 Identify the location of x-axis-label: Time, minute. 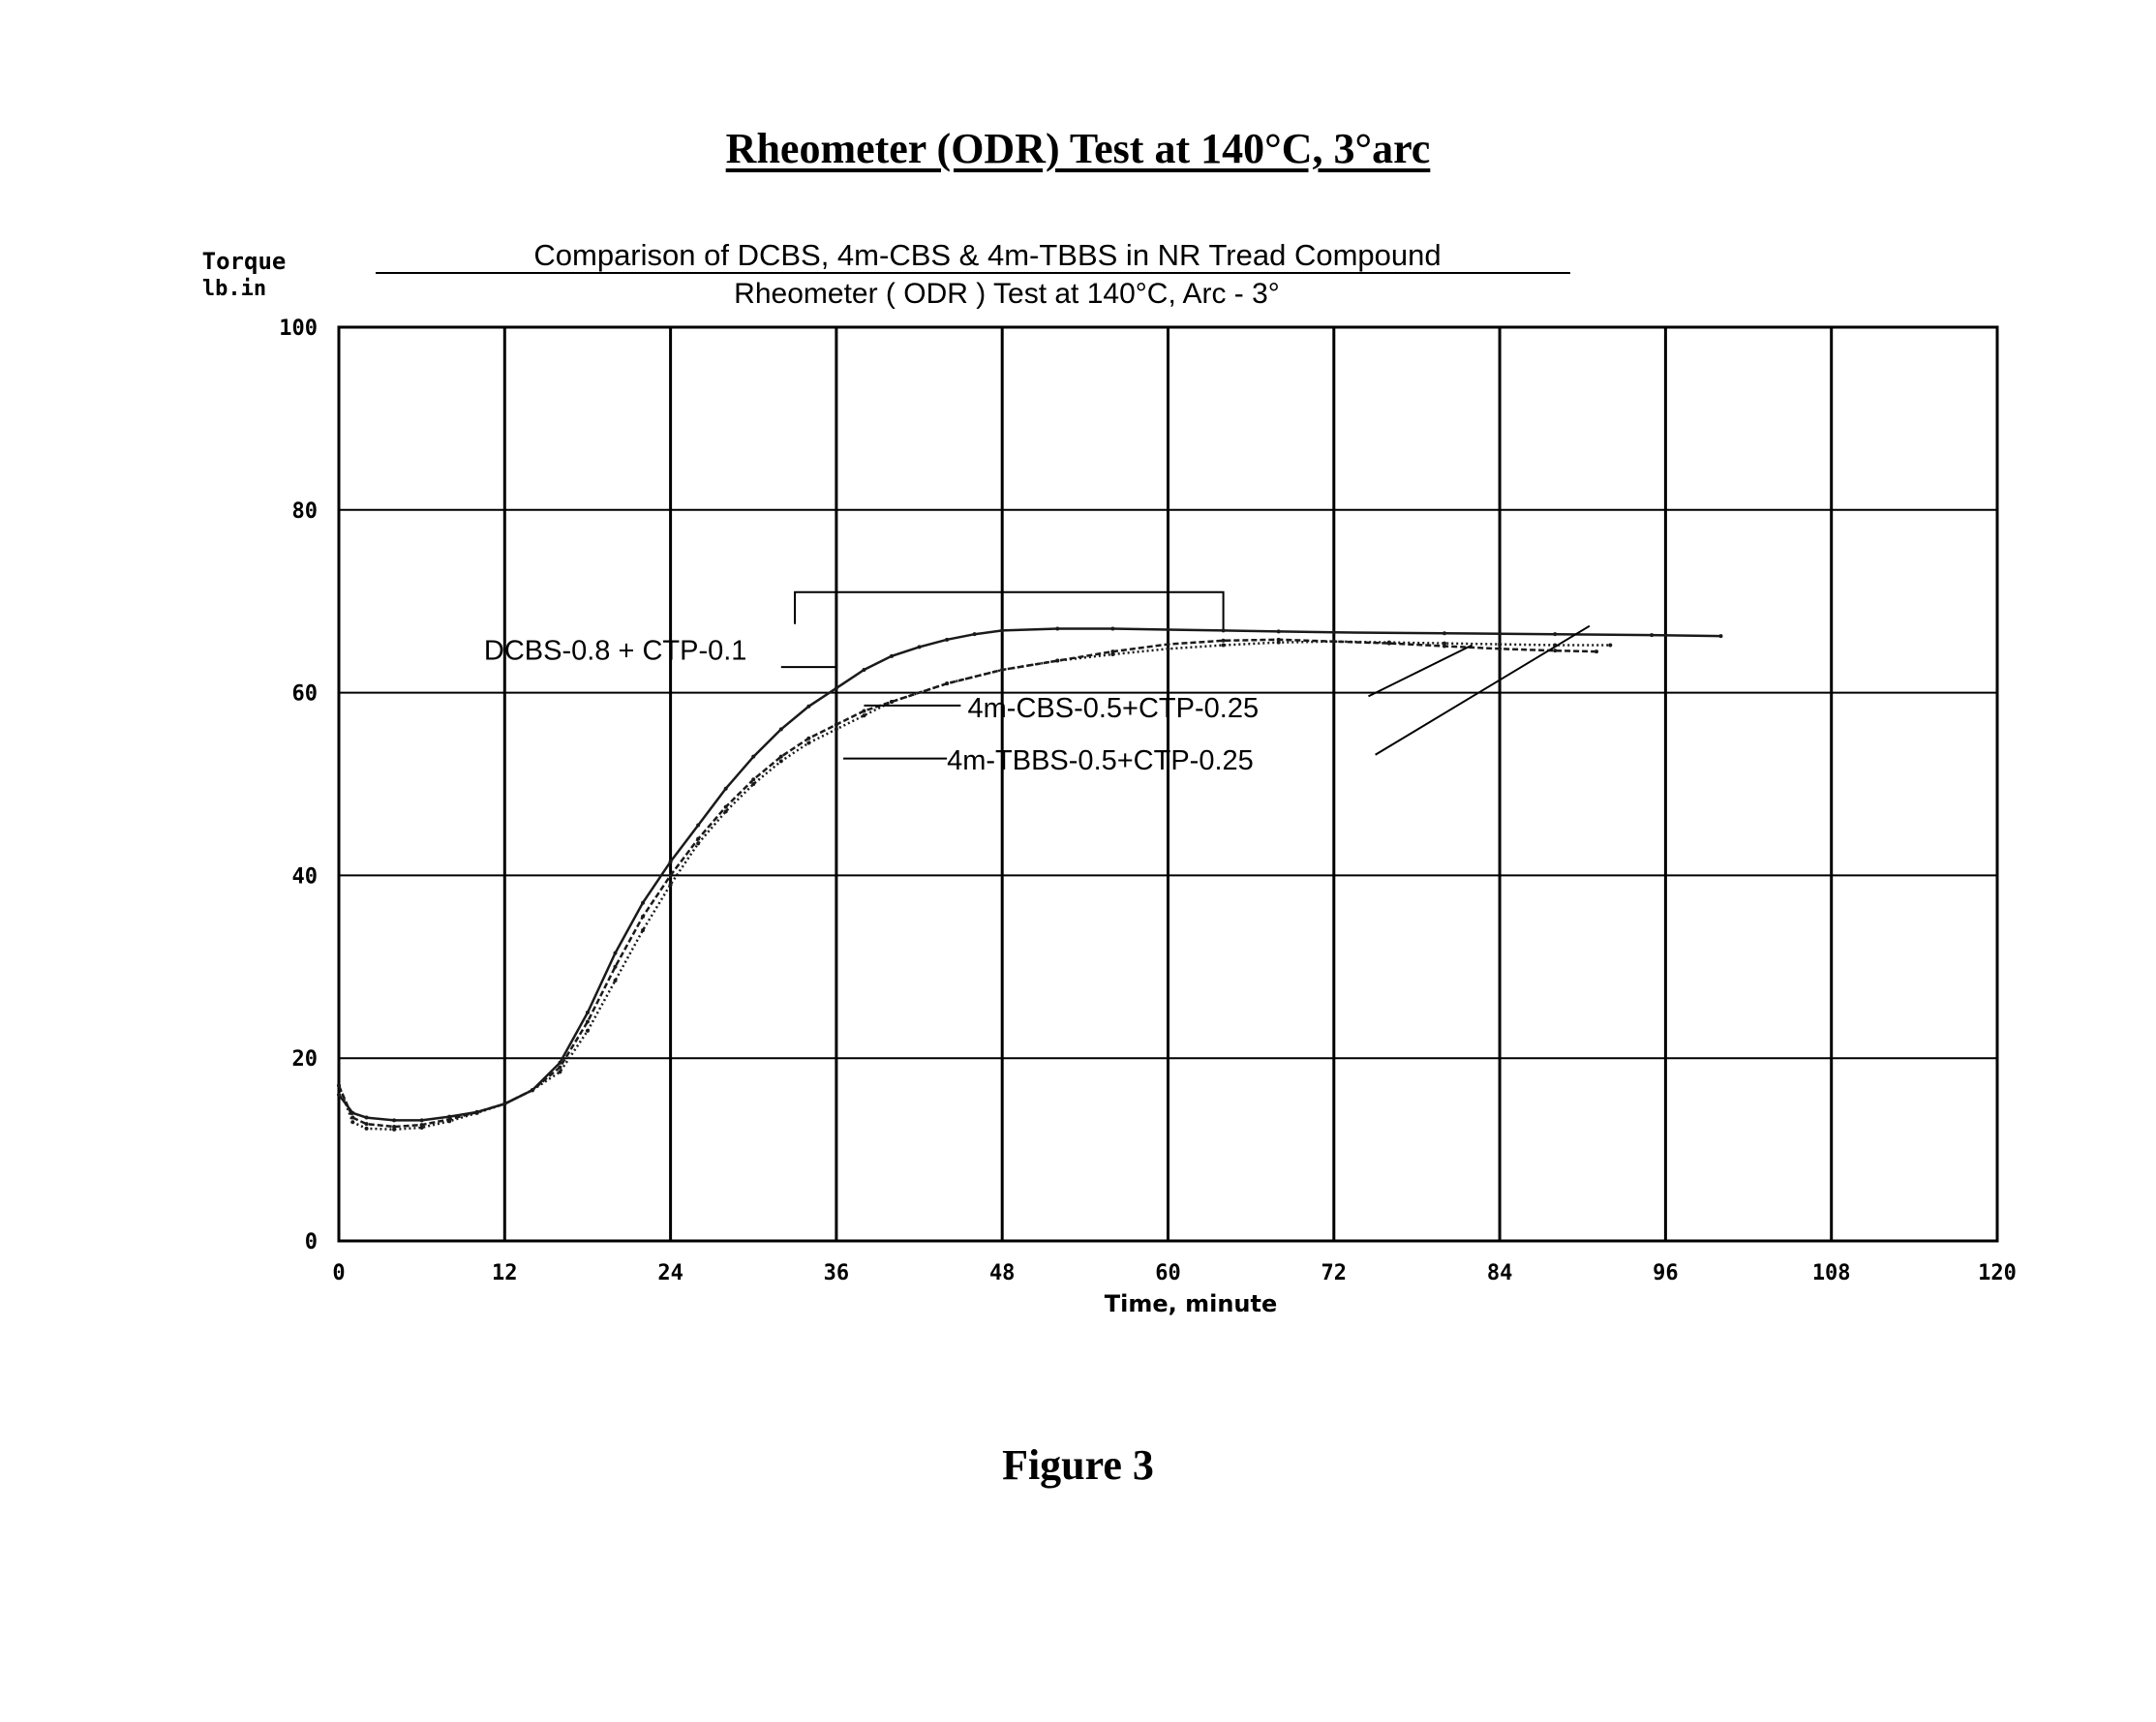
(1192, 1304).